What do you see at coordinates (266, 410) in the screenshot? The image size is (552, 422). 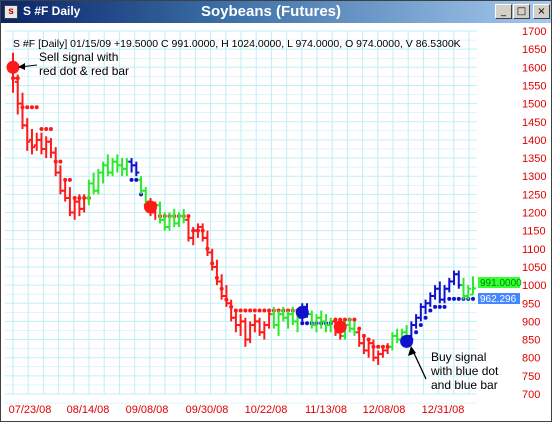 I see `x-tick-label: 10/22/08` at bounding box center [266, 410].